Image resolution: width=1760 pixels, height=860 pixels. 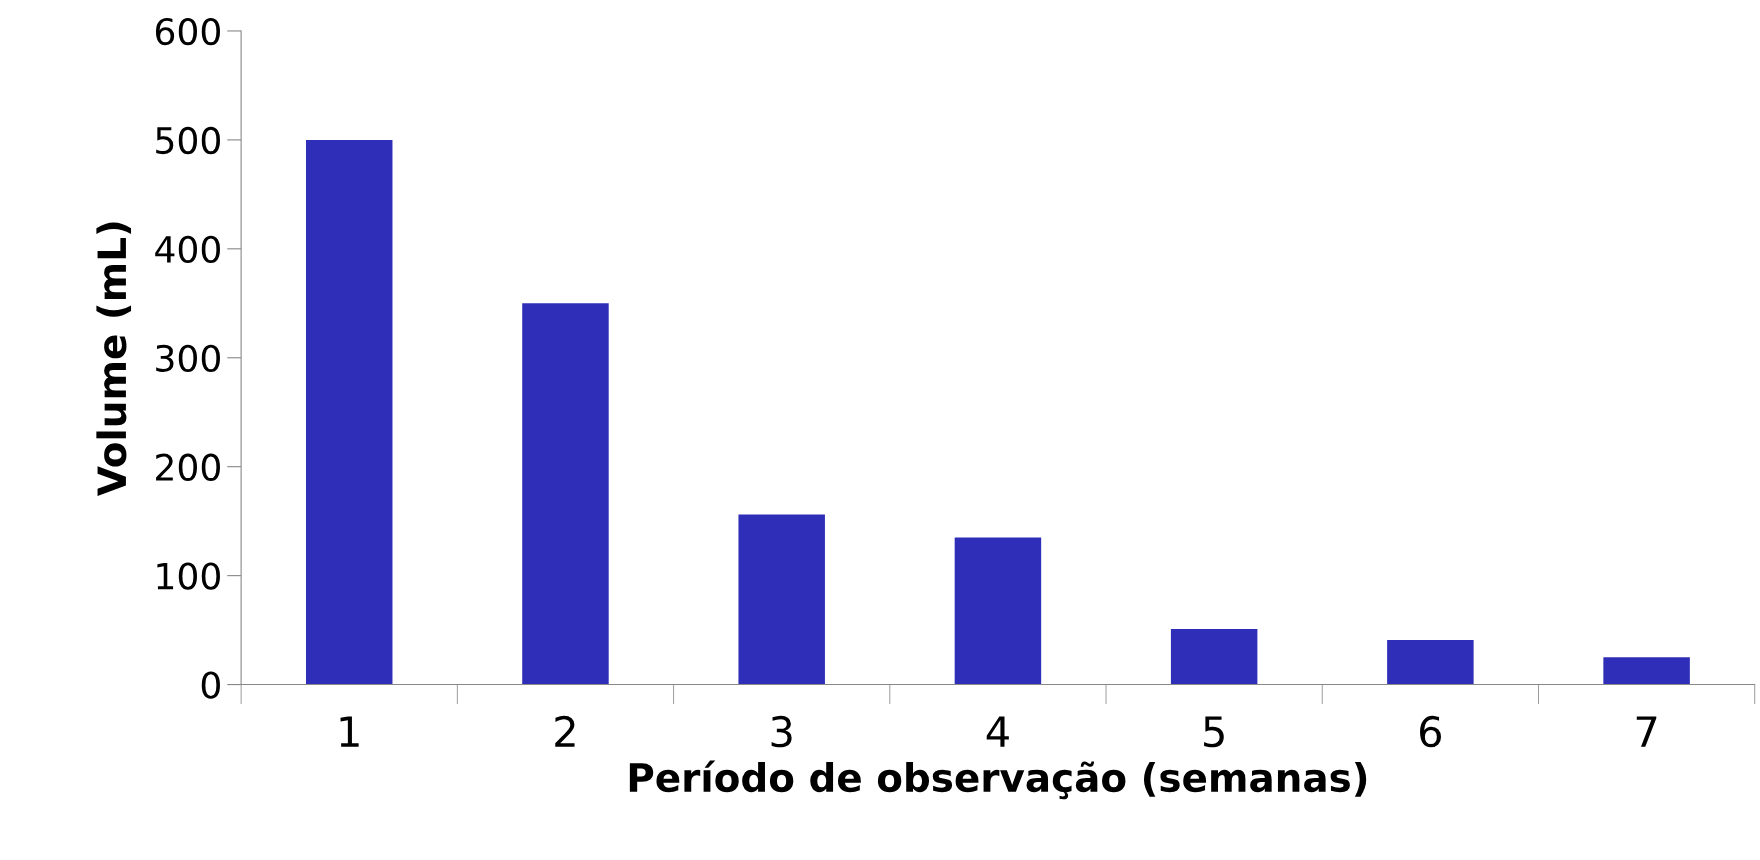 I want to click on x-tick-label: 1, so click(x=349, y=731).